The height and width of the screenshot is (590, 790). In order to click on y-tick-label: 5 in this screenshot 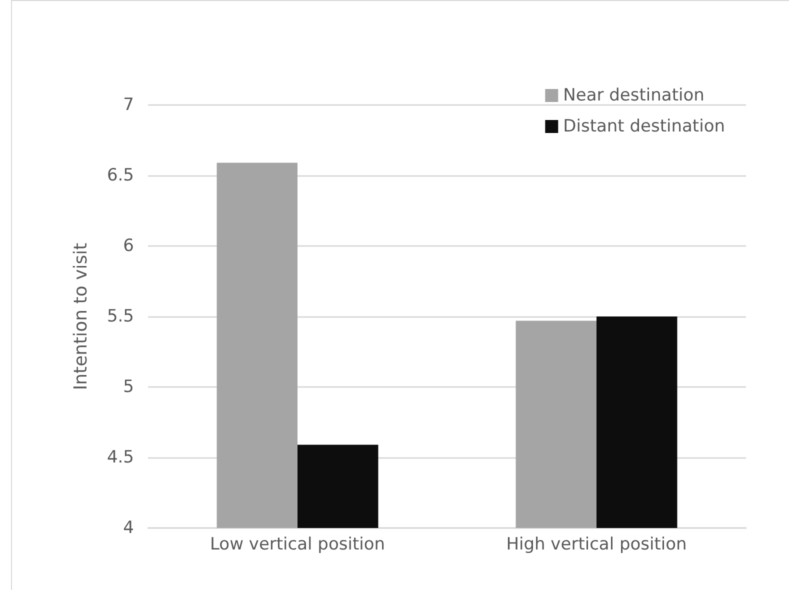, I will do `click(128, 387)`.